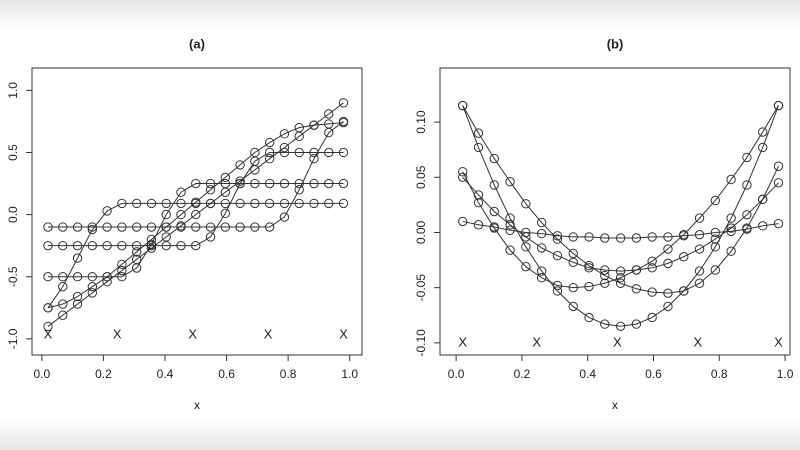 Image resolution: width=800 pixels, height=450 pixels. I want to click on x-axis-label: x, so click(197, 405).